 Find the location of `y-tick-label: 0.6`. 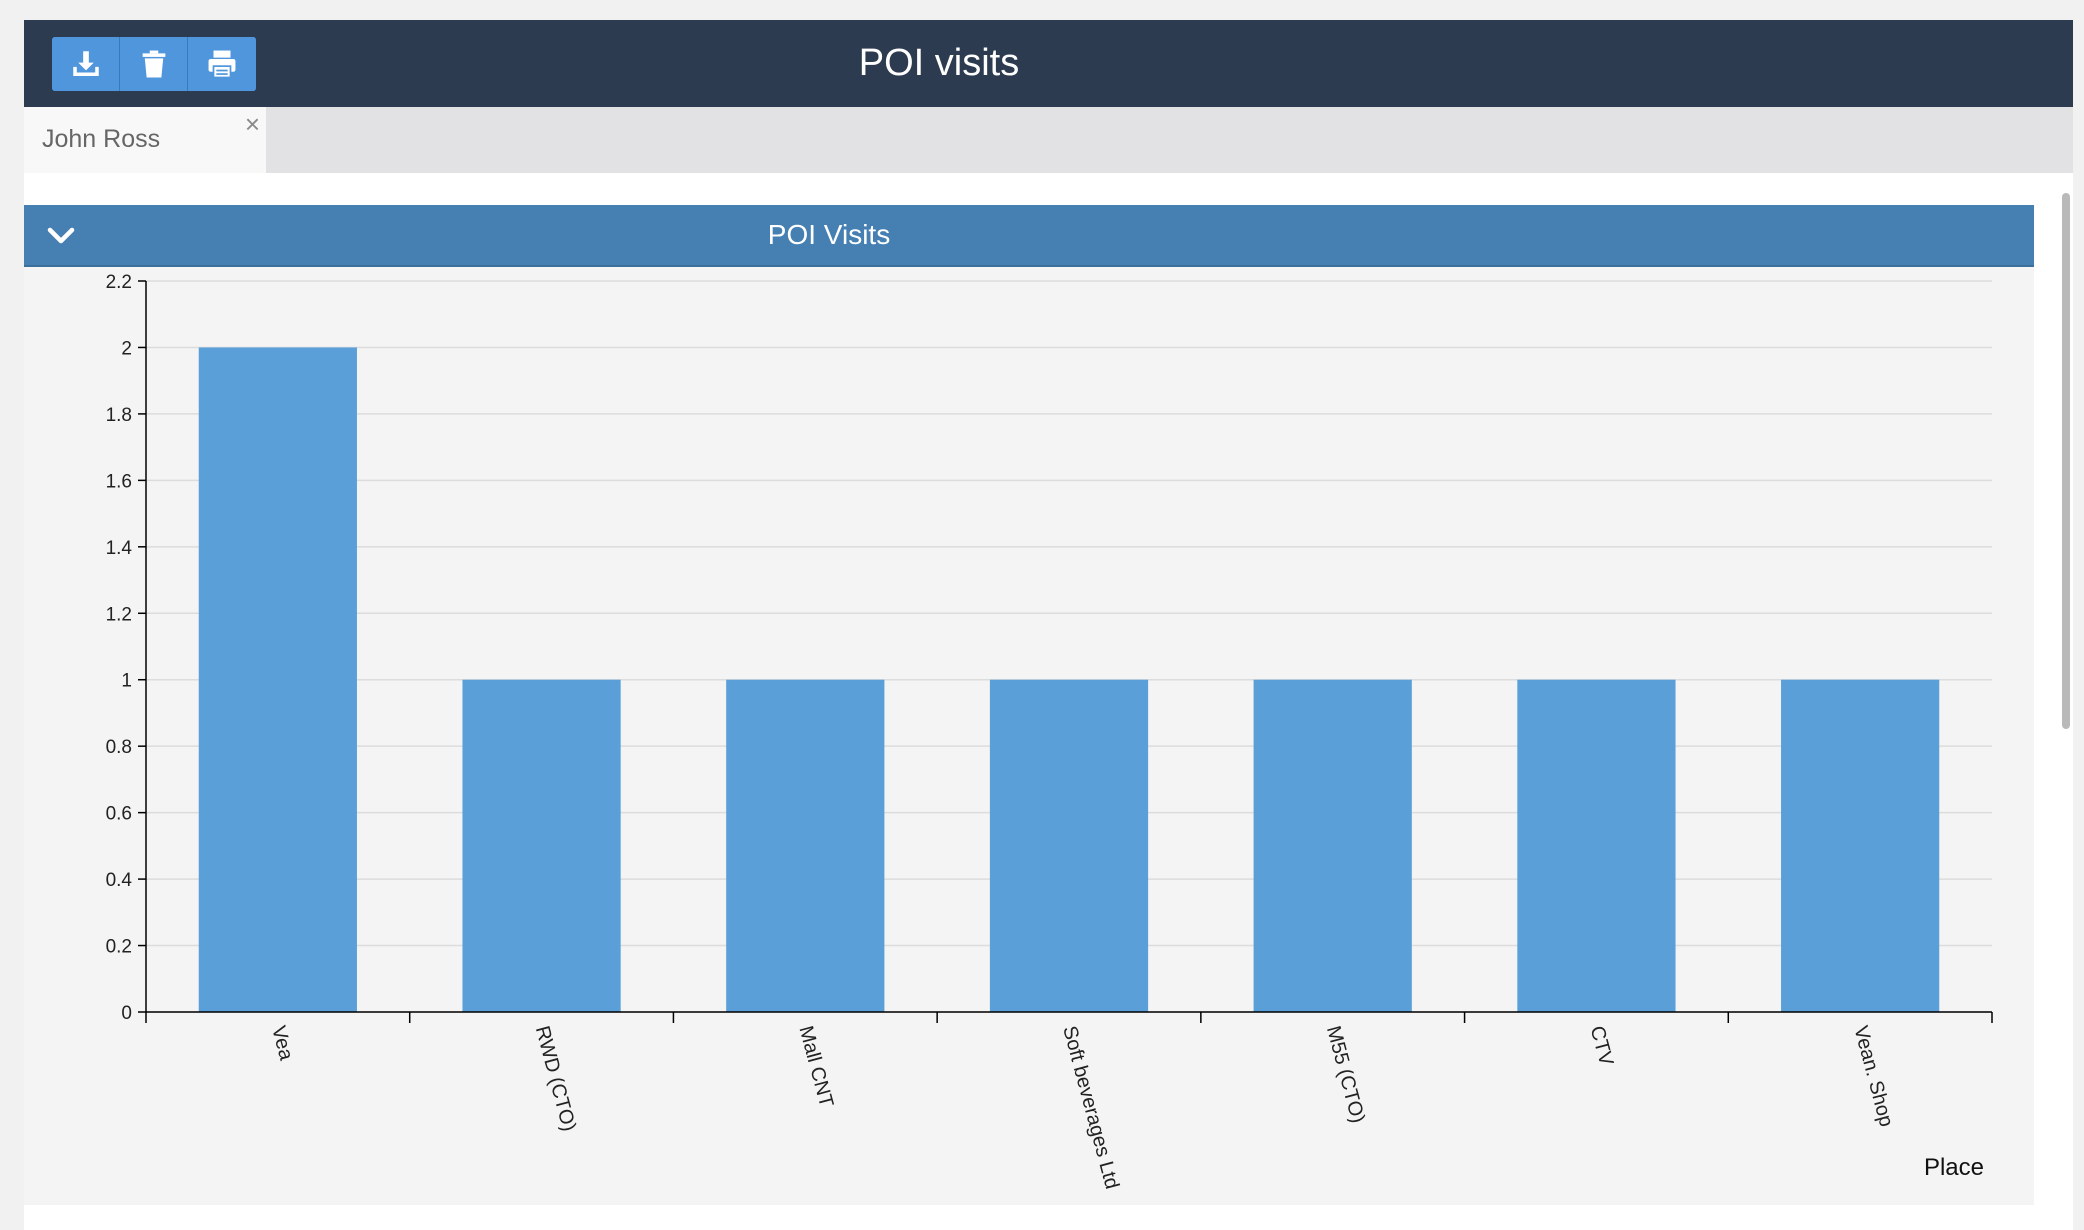

y-tick-label: 0.6 is located at coordinates (119, 814).